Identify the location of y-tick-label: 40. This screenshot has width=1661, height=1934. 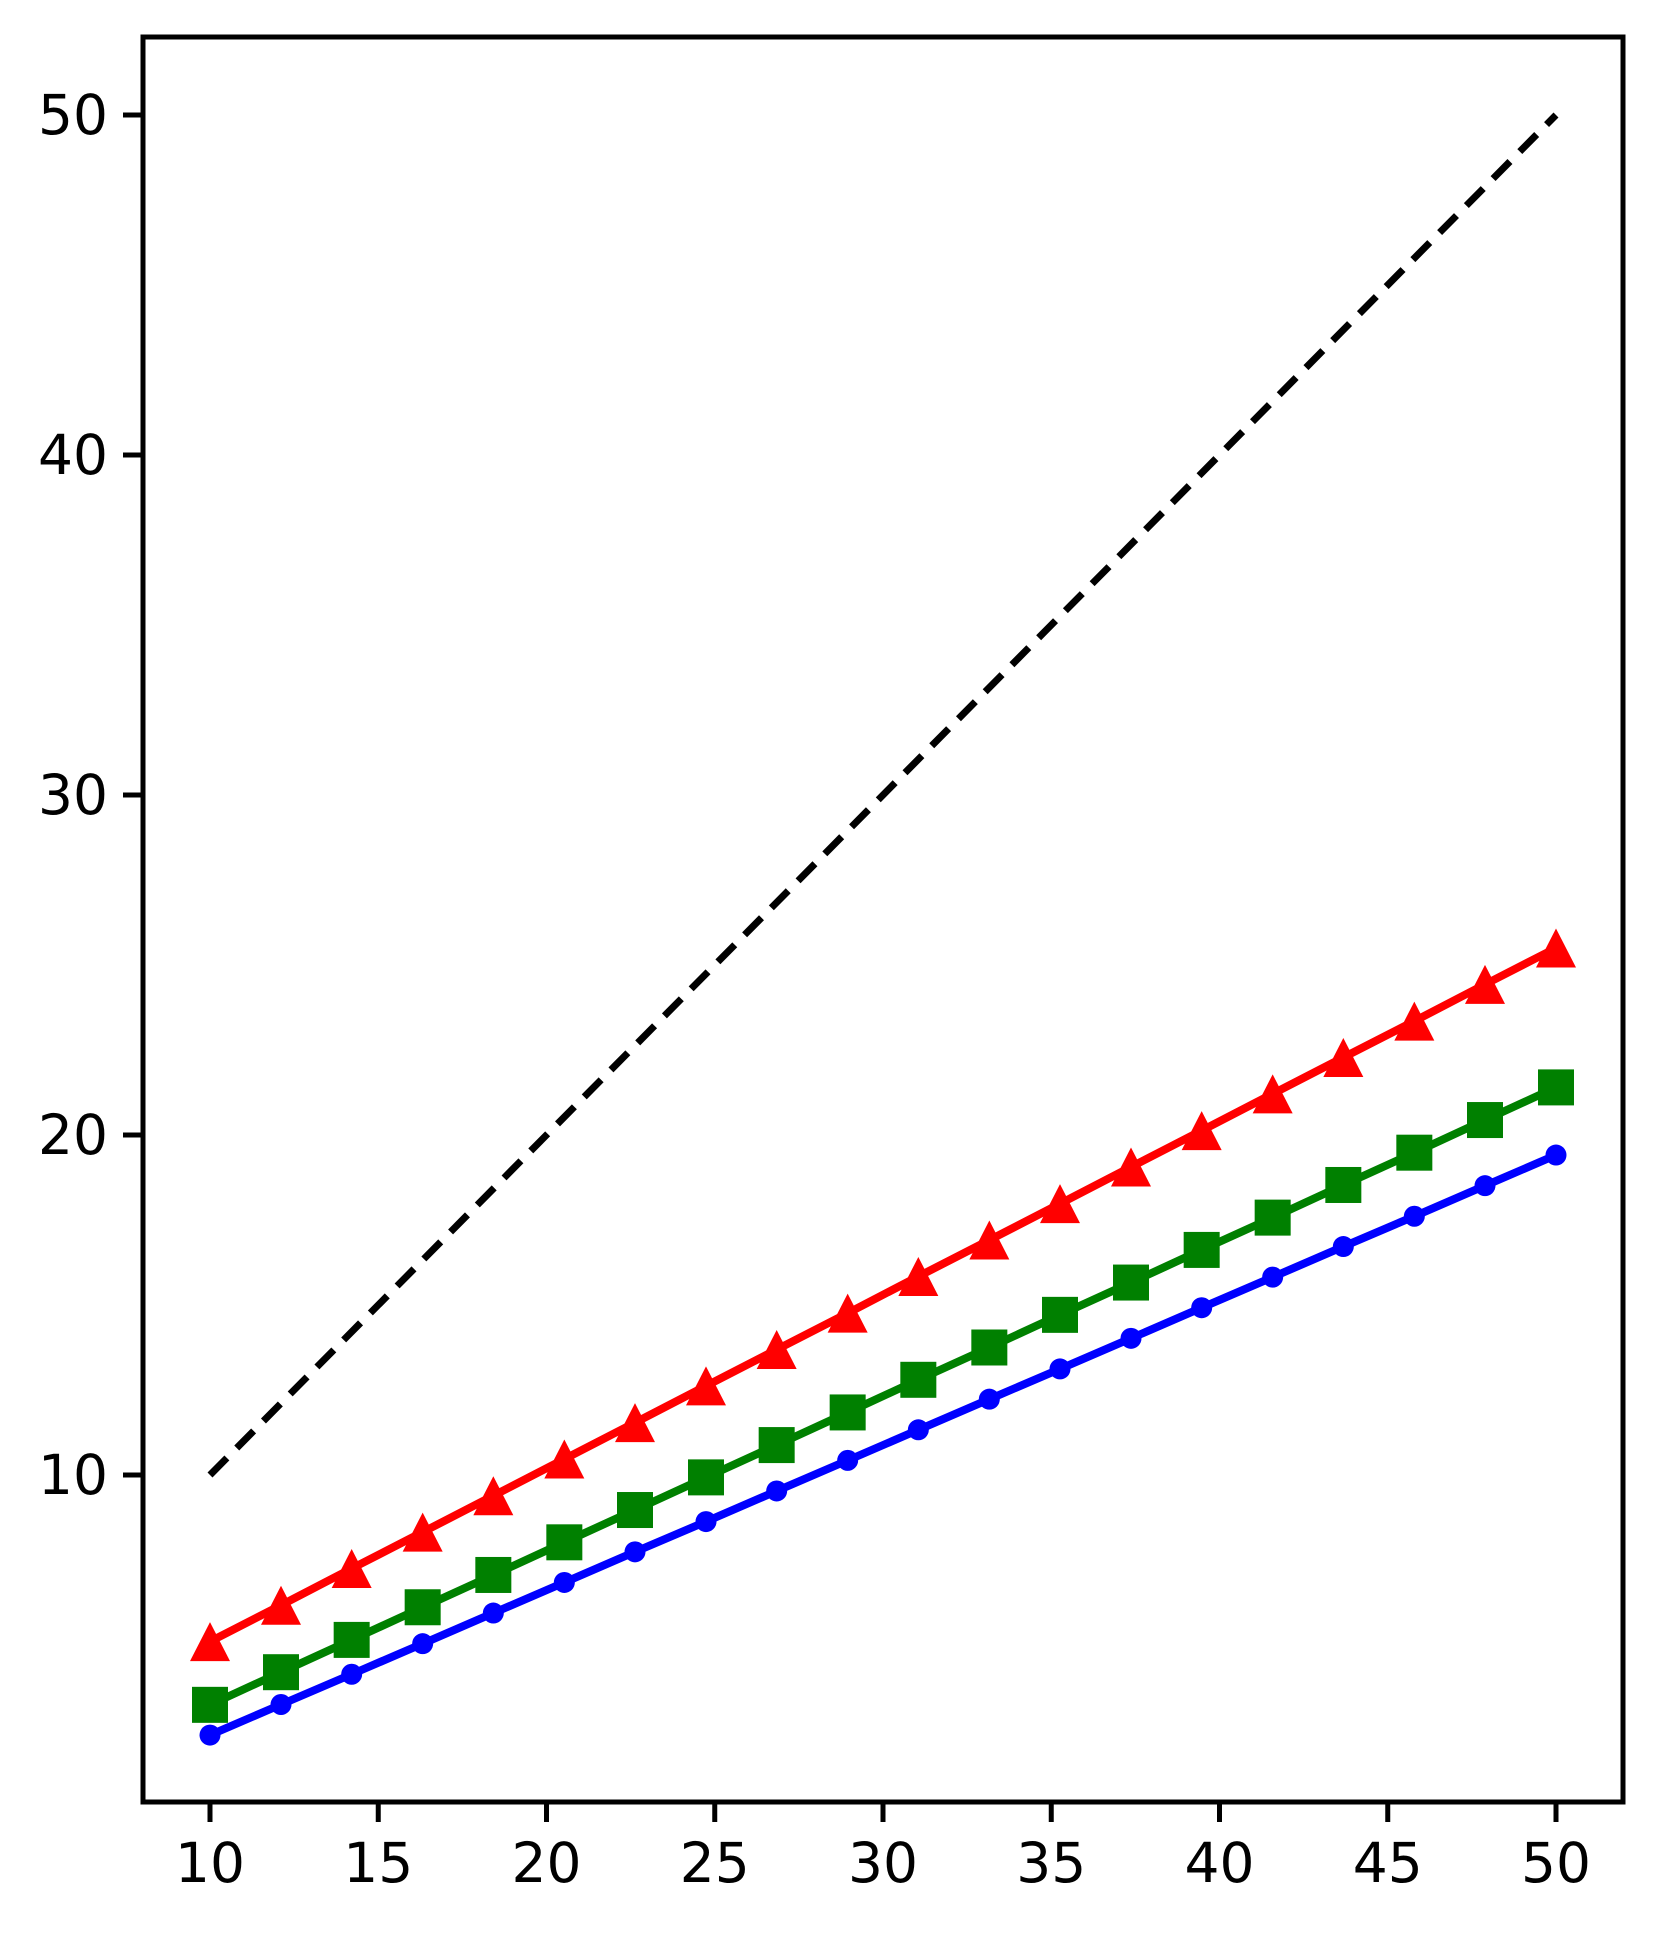
(73, 455).